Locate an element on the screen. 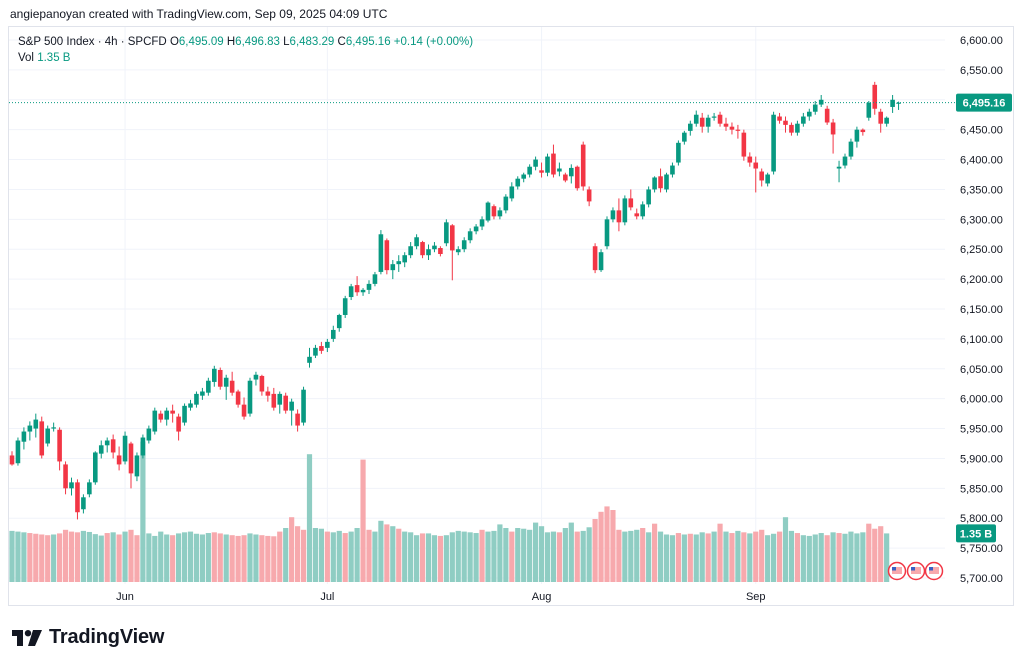  legend-volume-row: Vol 1.35 B is located at coordinates (245, 58).